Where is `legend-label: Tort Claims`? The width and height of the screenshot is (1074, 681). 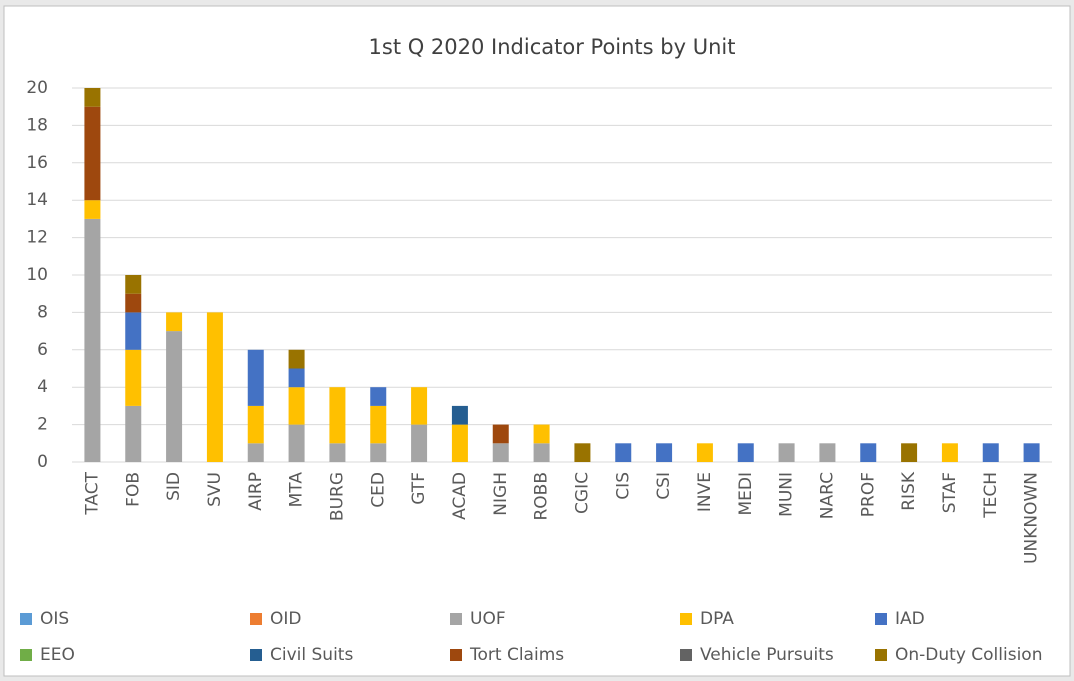
legend-label: Tort Claims is located at coordinates (516, 655).